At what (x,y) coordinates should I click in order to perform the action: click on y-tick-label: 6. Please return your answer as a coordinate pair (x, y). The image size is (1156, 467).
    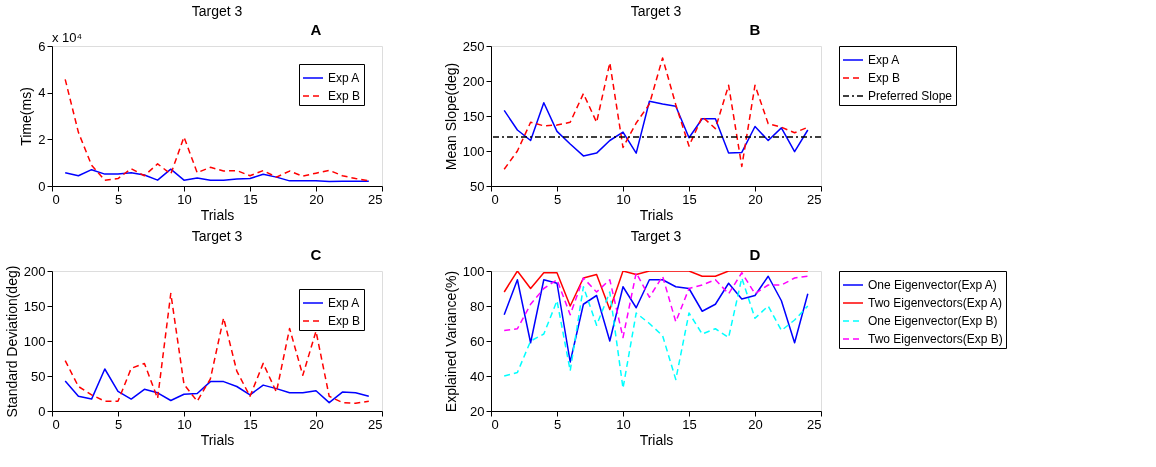
    Looking at the image, I should click on (42, 46).